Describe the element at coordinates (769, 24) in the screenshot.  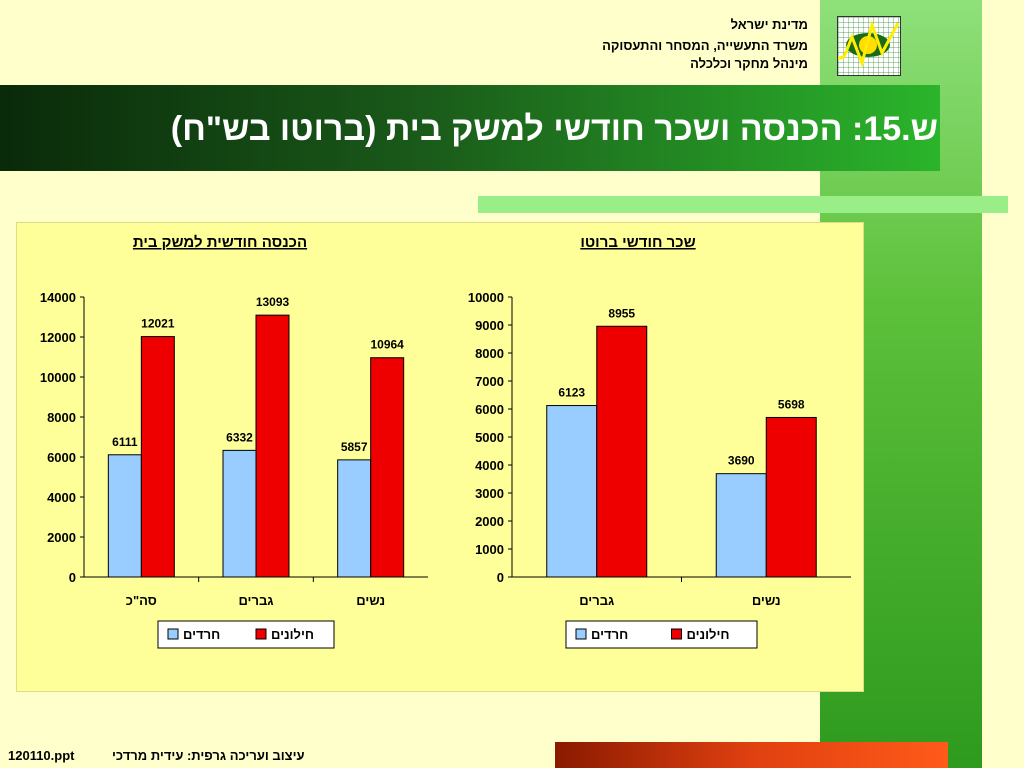
I see `header-line-1: מדינת ישראל` at that location.